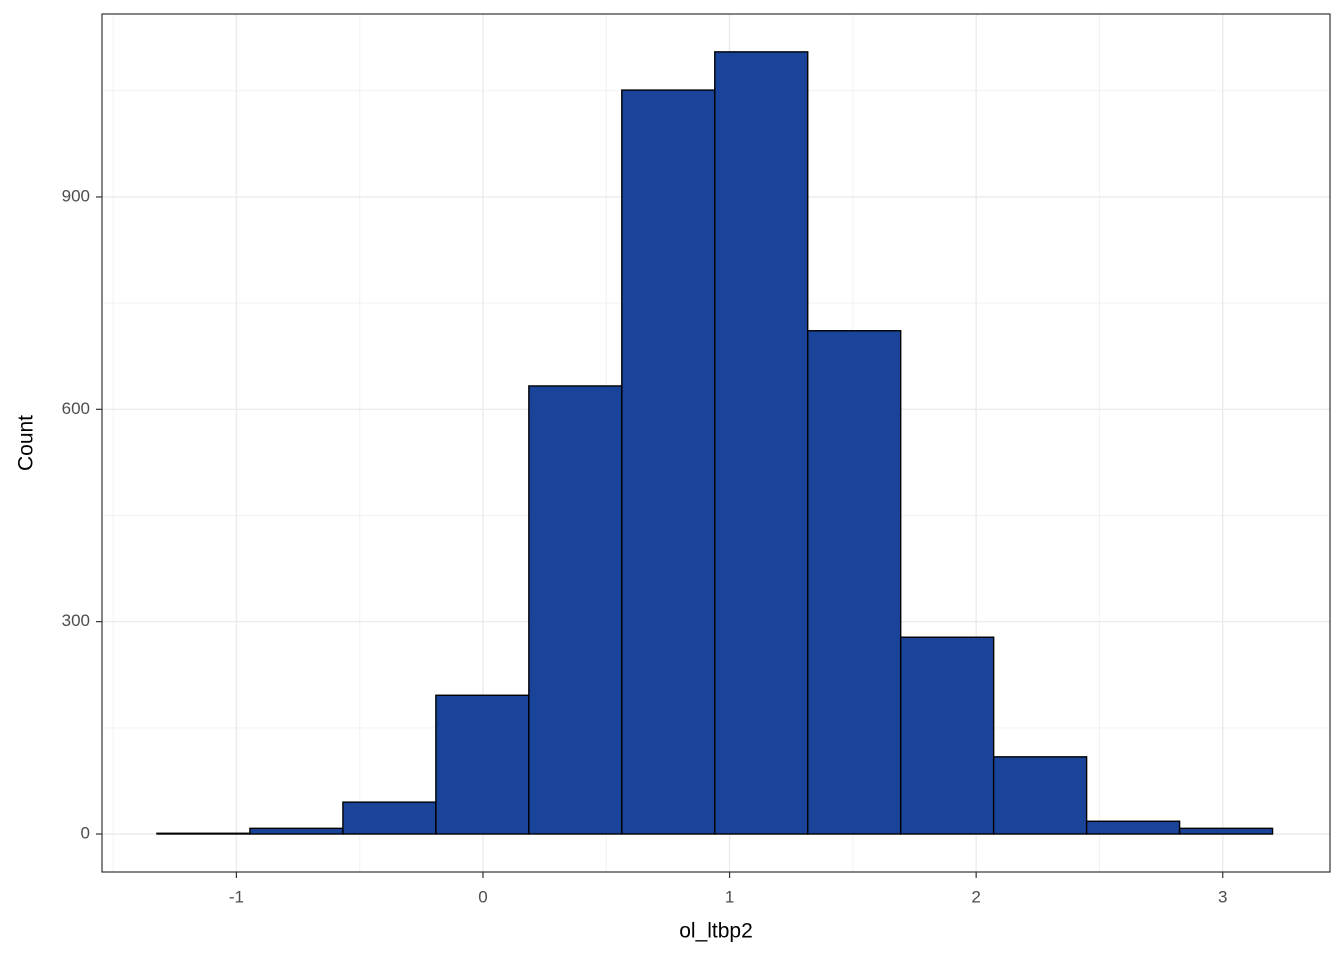 Image resolution: width=1344 pixels, height=960 pixels. I want to click on y-tick-label: 600, so click(76, 408).